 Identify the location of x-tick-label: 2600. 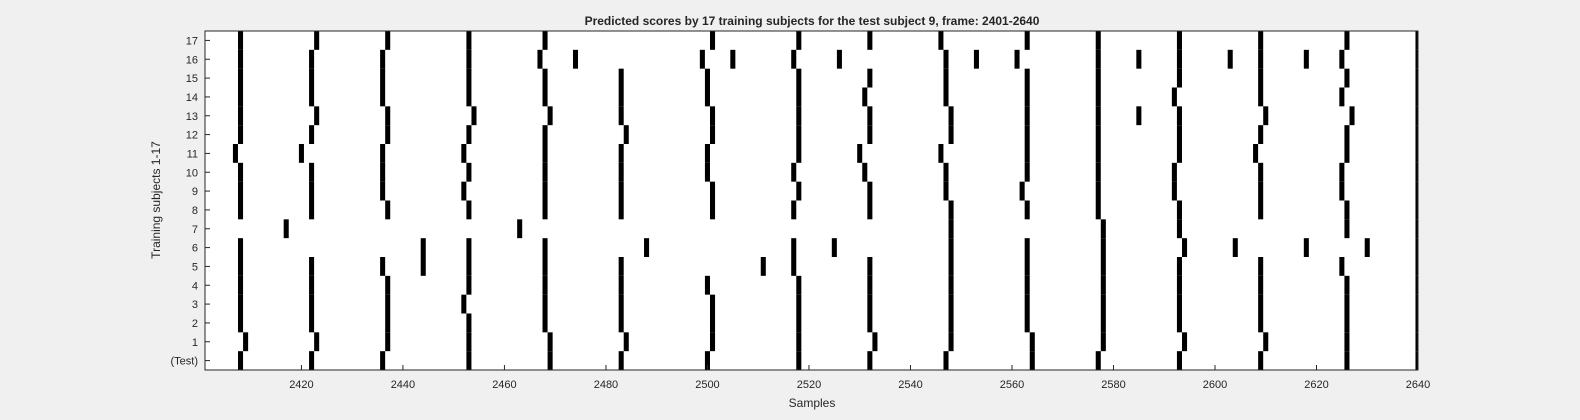
(1215, 385).